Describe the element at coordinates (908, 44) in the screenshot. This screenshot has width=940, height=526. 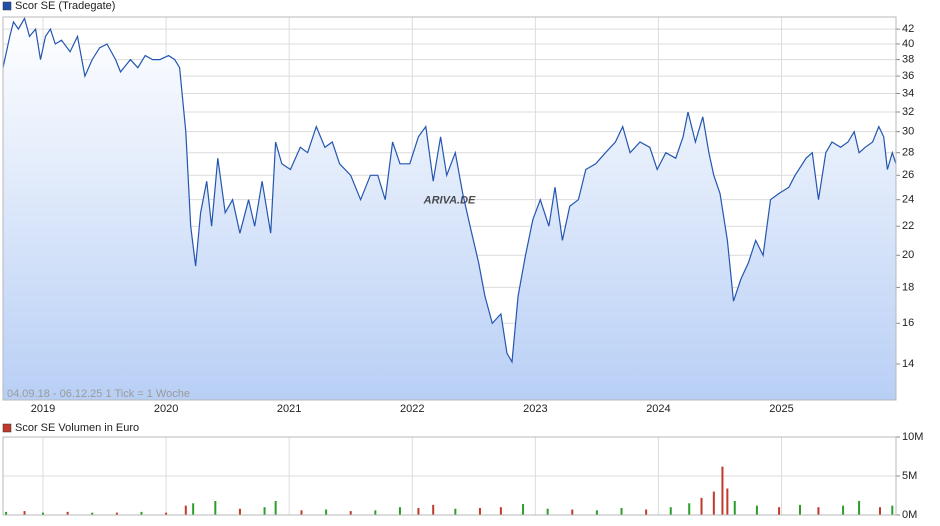
I see `y-tick-label: 40` at that location.